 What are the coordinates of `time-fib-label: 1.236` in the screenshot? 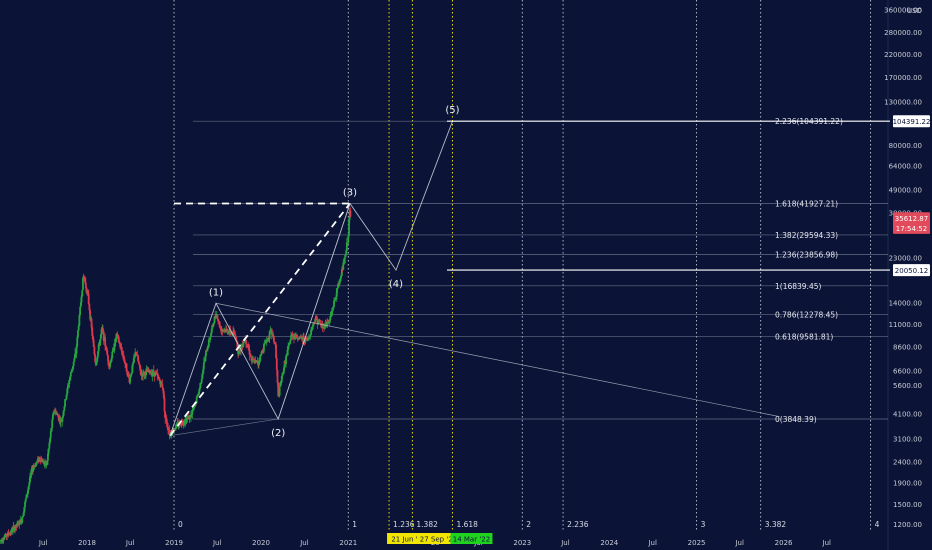 It's located at (404, 524).